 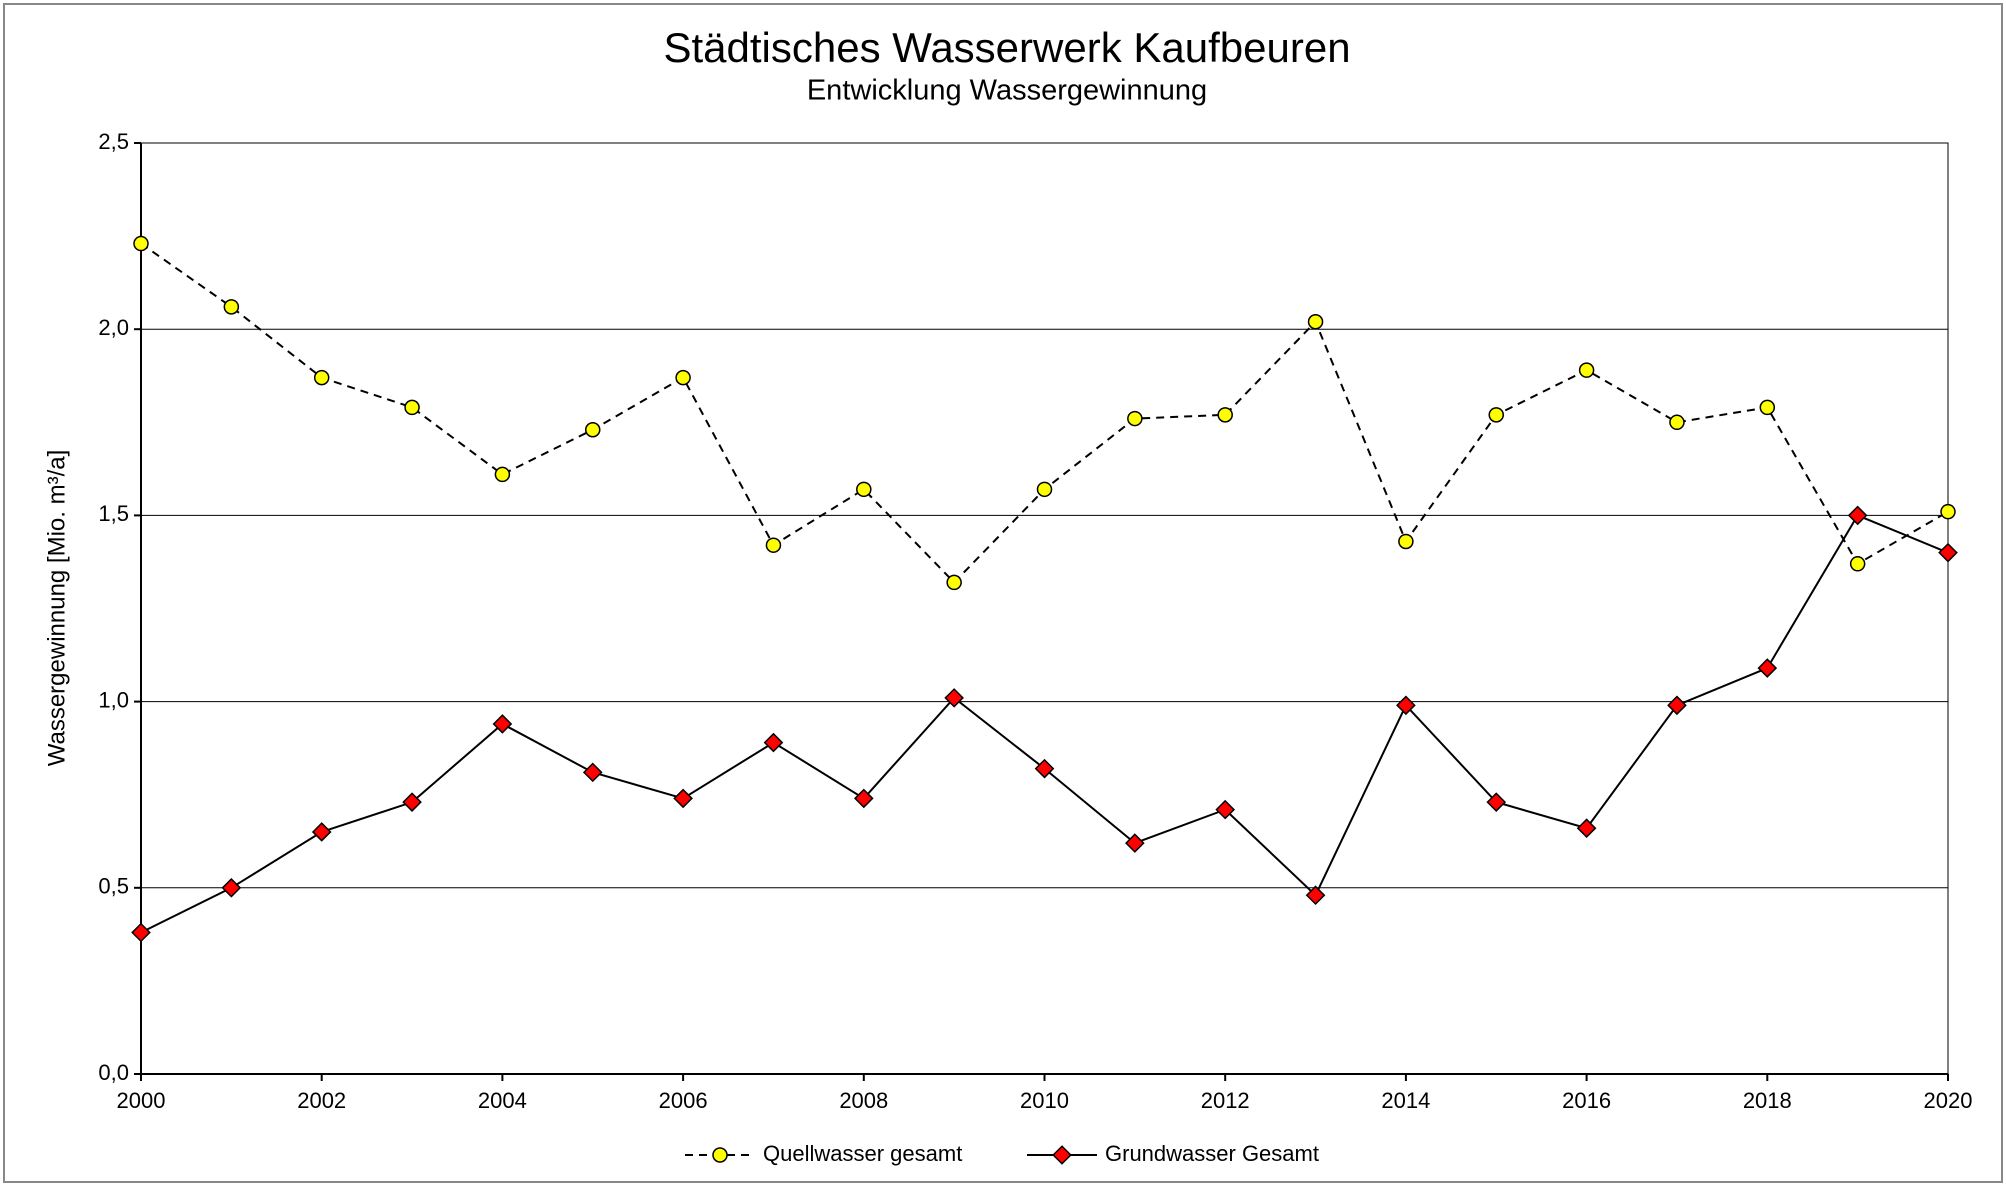 What do you see at coordinates (1044, 1100) in the screenshot?
I see `x-tick-label: 2010` at bounding box center [1044, 1100].